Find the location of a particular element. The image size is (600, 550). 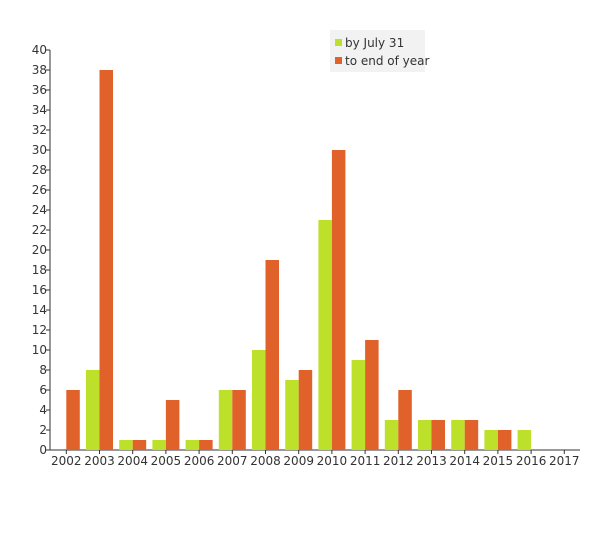

x-tick-label: 2015 is located at coordinates (498, 461).